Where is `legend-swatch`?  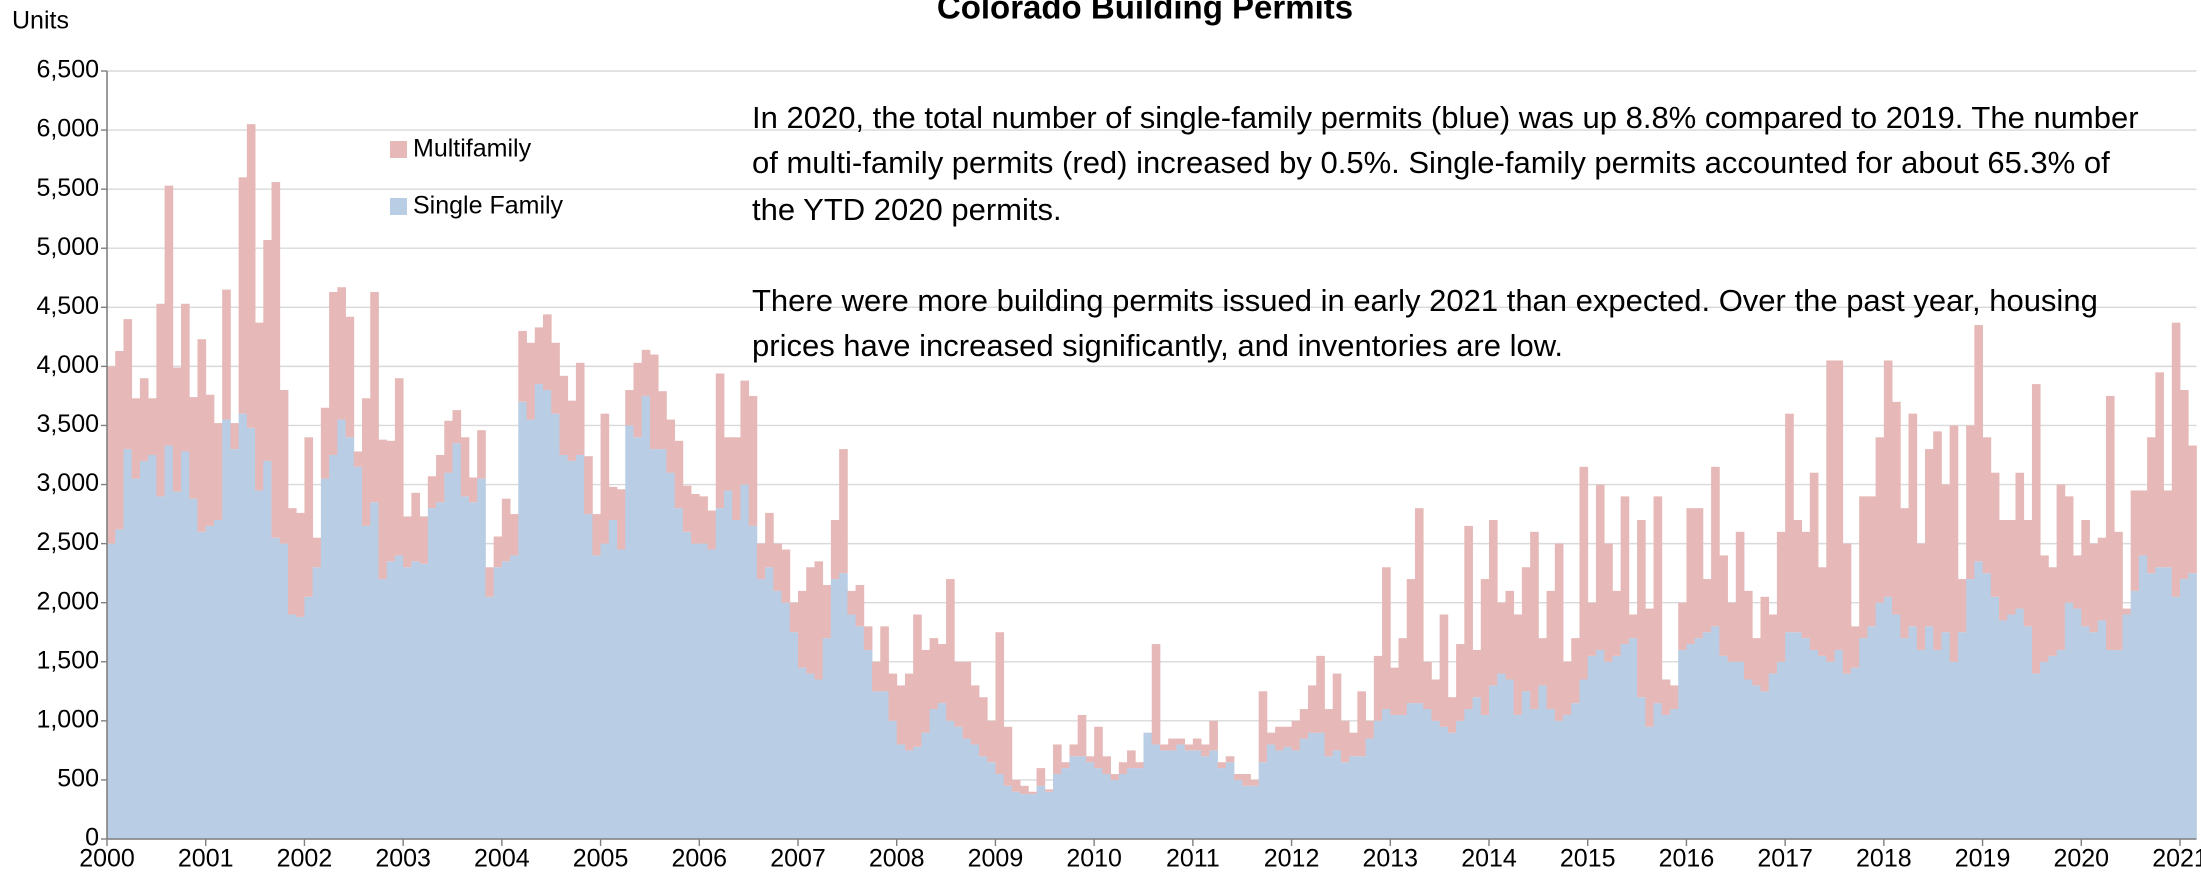 legend-swatch is located at coordinates (398, 149).